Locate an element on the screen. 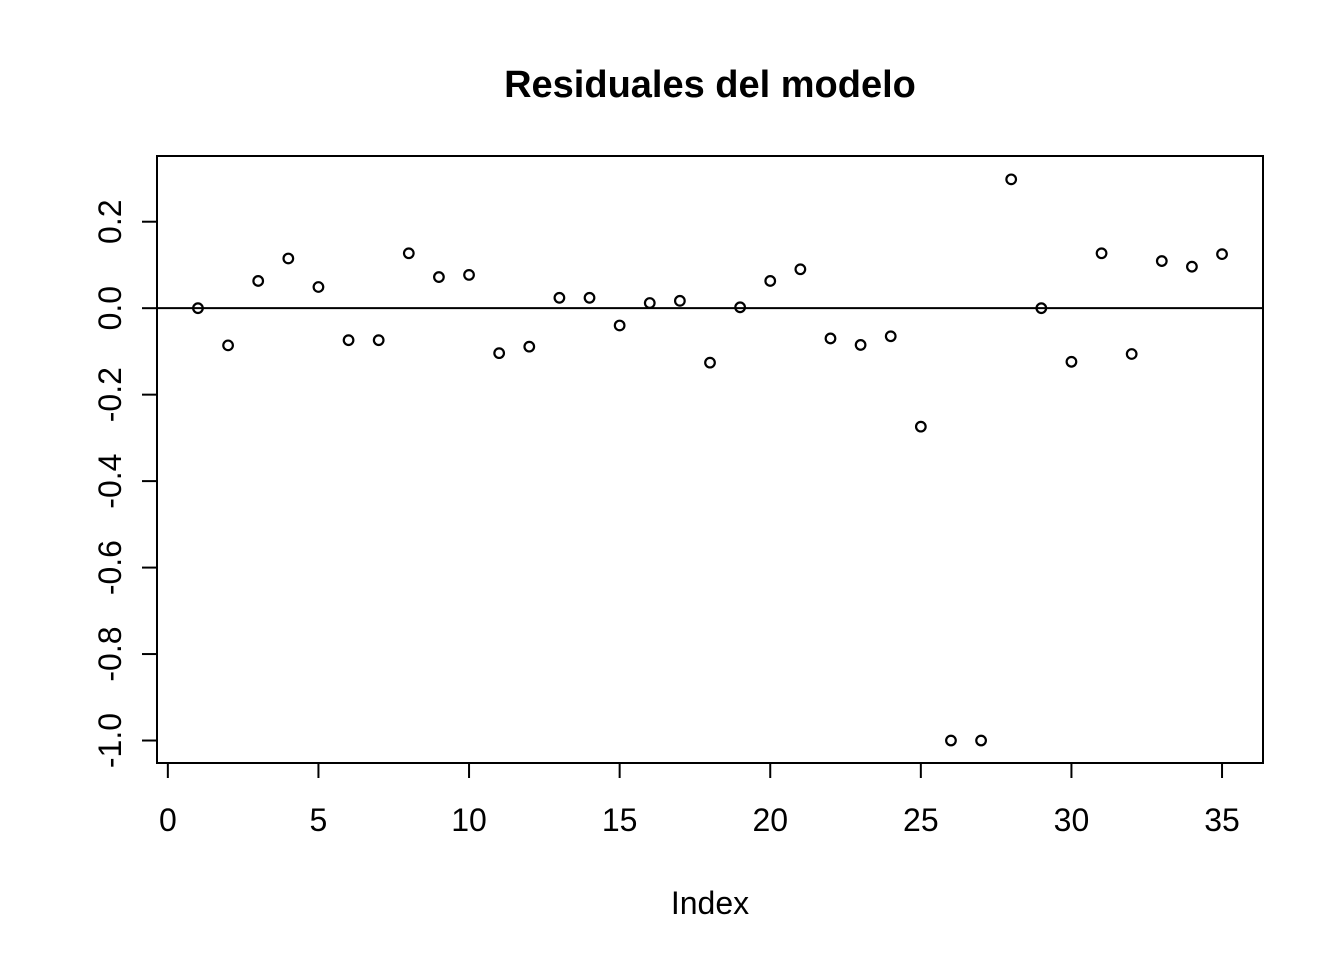  x-axis-tick-label: 5 is located at coordinates (319, 820).